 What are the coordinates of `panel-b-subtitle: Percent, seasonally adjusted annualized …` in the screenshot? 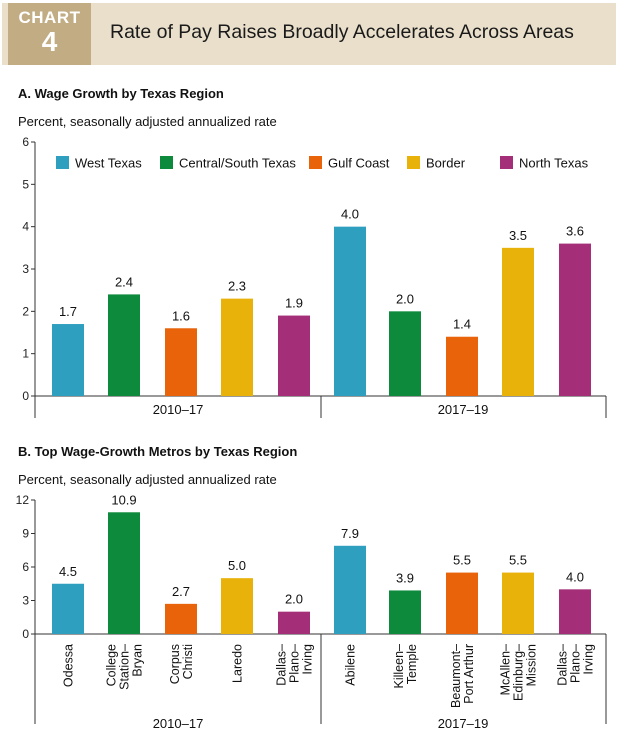 It's located at (147, 479).